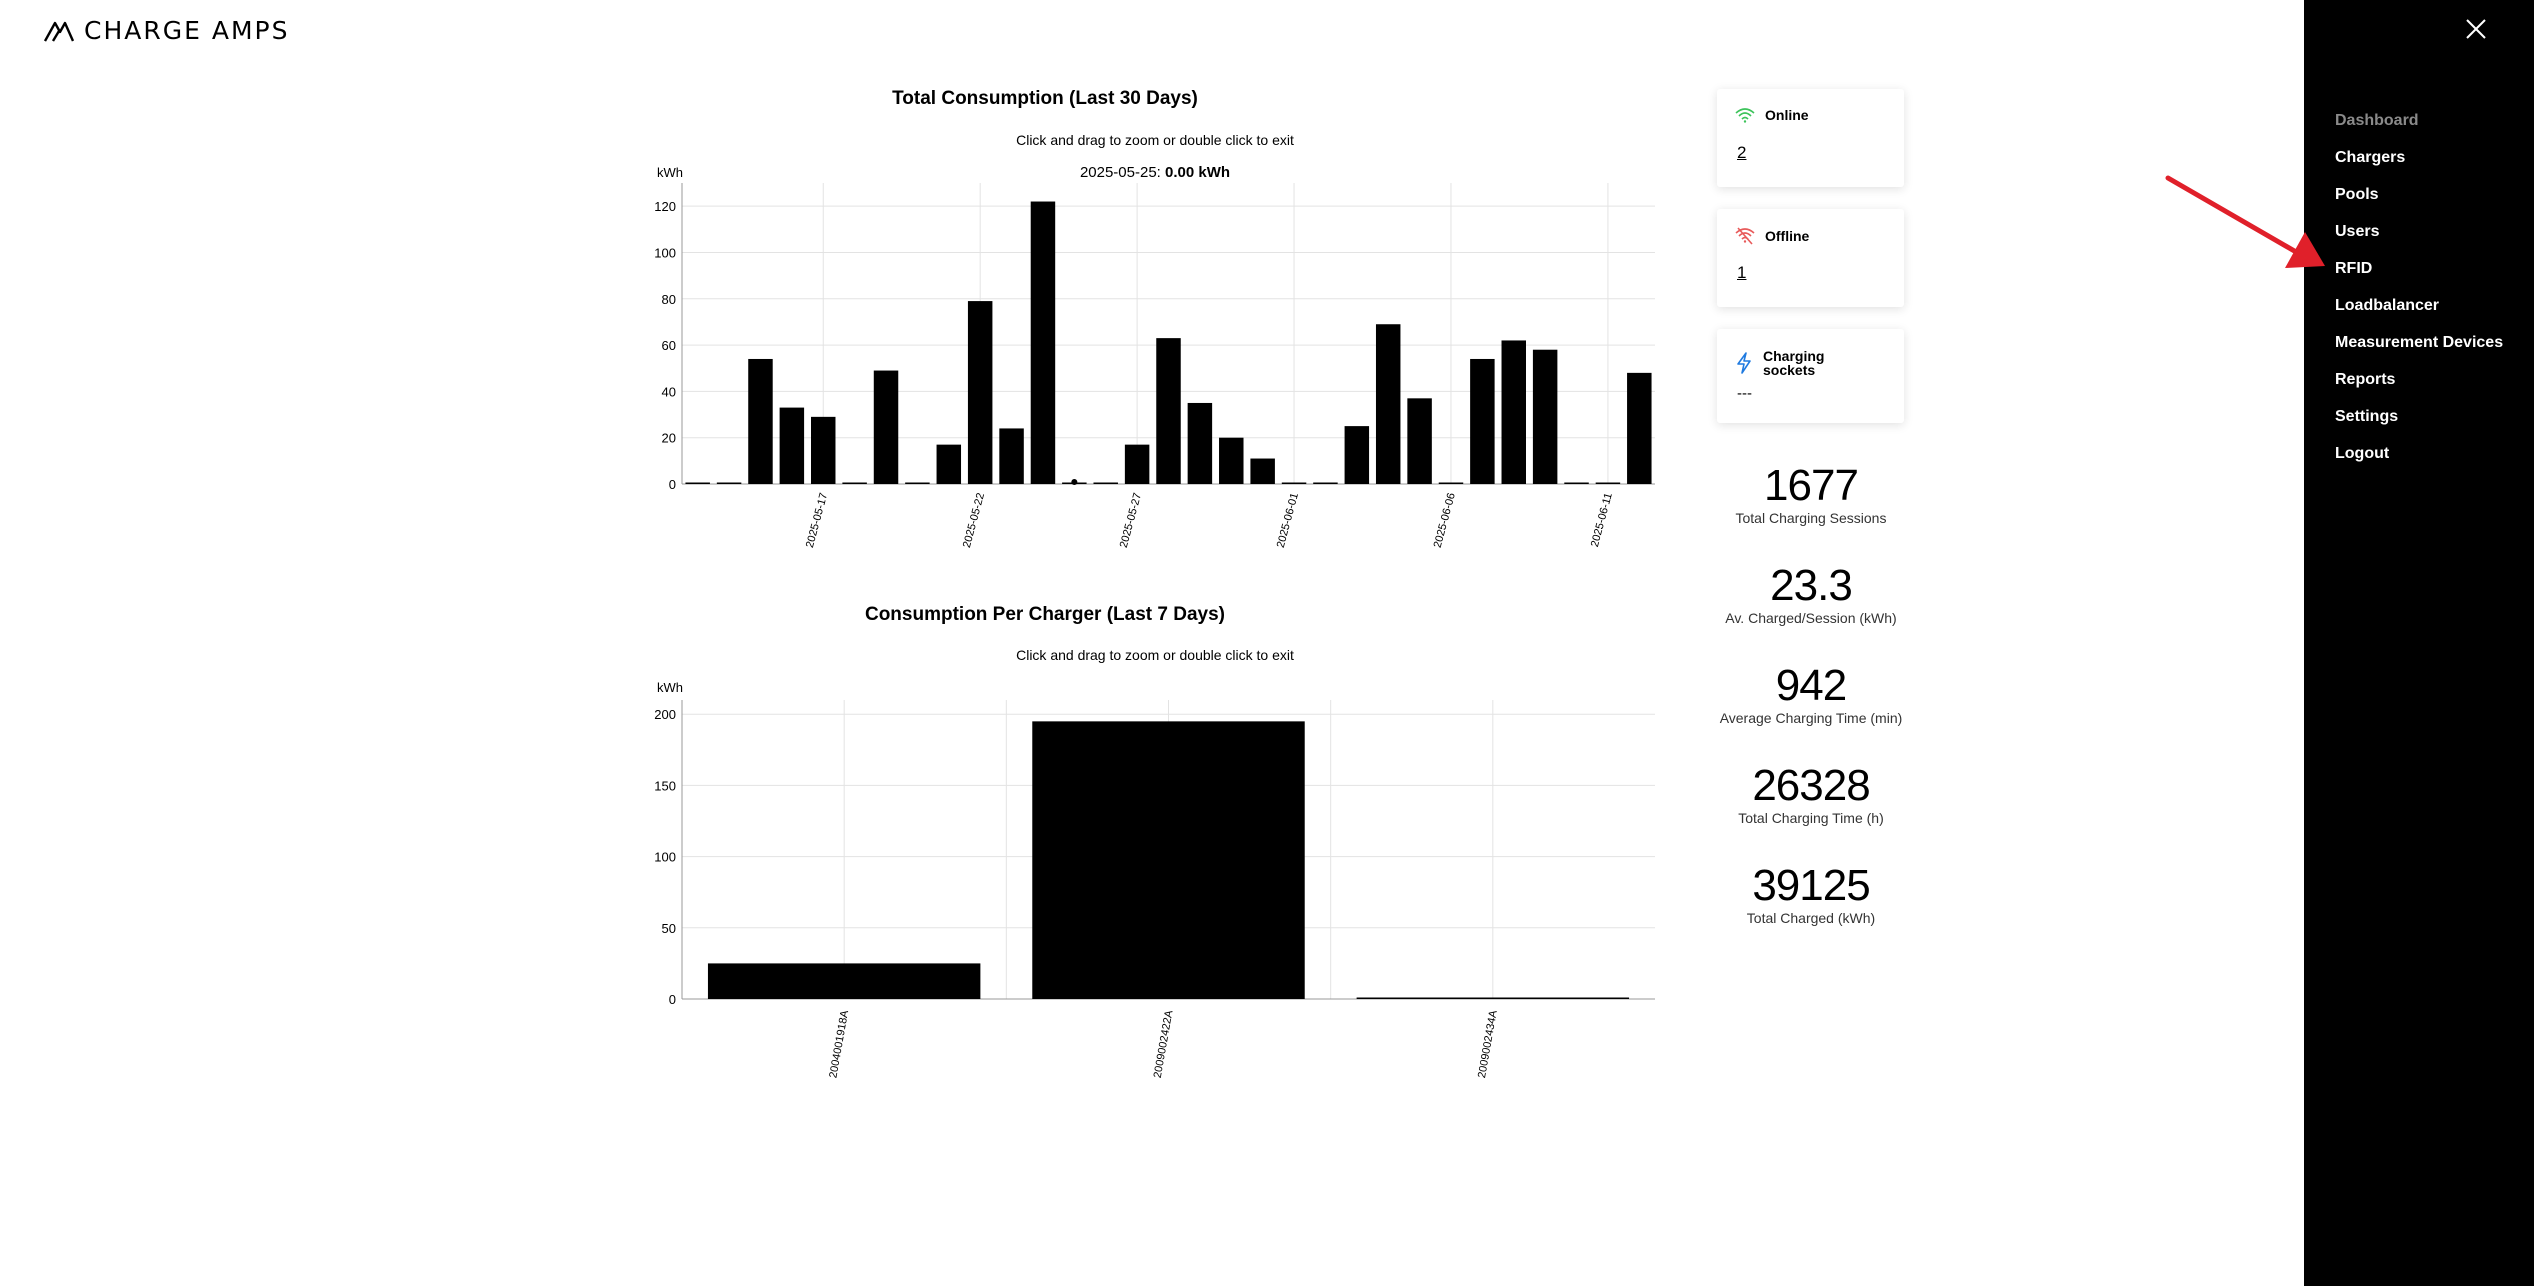  What do you see at coordinates (1288, 520) in the screenshot?
I see `chart1-x-tick-label: 2025-06-01` at bounding box center [1288, 520].